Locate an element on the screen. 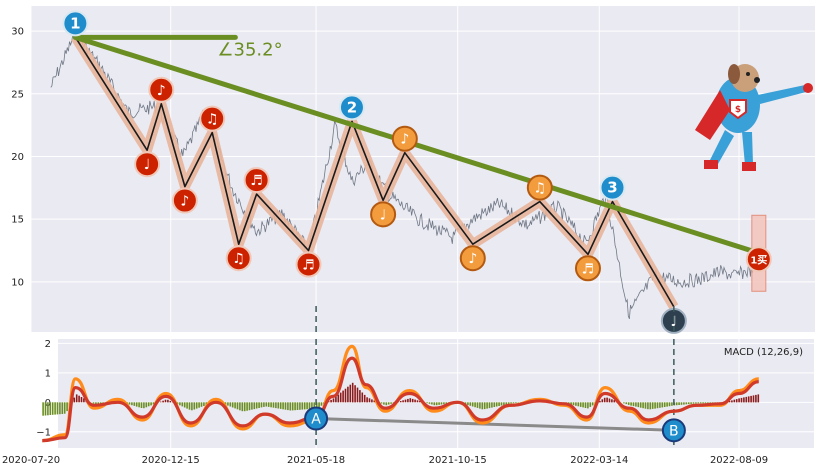  buy-marker-label: 1买 is located at coordinates (758, 260).